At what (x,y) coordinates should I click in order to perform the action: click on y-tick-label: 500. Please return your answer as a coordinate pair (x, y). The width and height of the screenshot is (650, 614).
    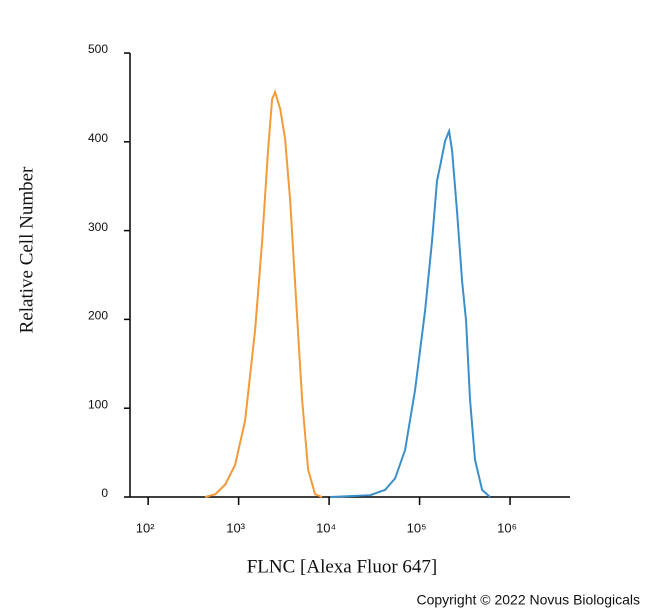
    Looking at the image, I should click on (98, 49).